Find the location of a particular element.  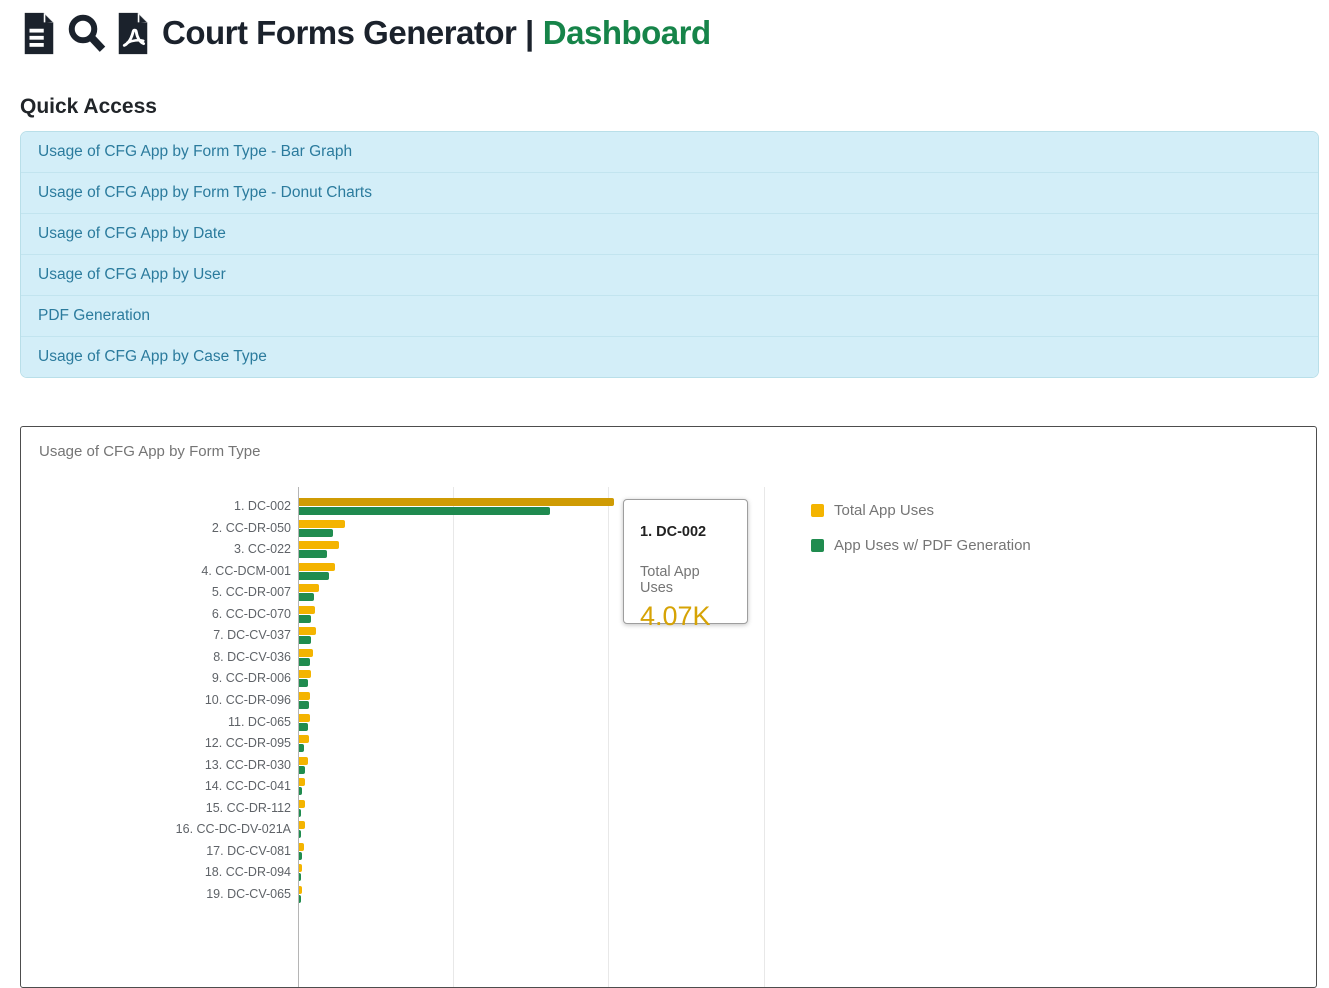

quick-access-heading: Quick Access is located at coordinates (88, 106).